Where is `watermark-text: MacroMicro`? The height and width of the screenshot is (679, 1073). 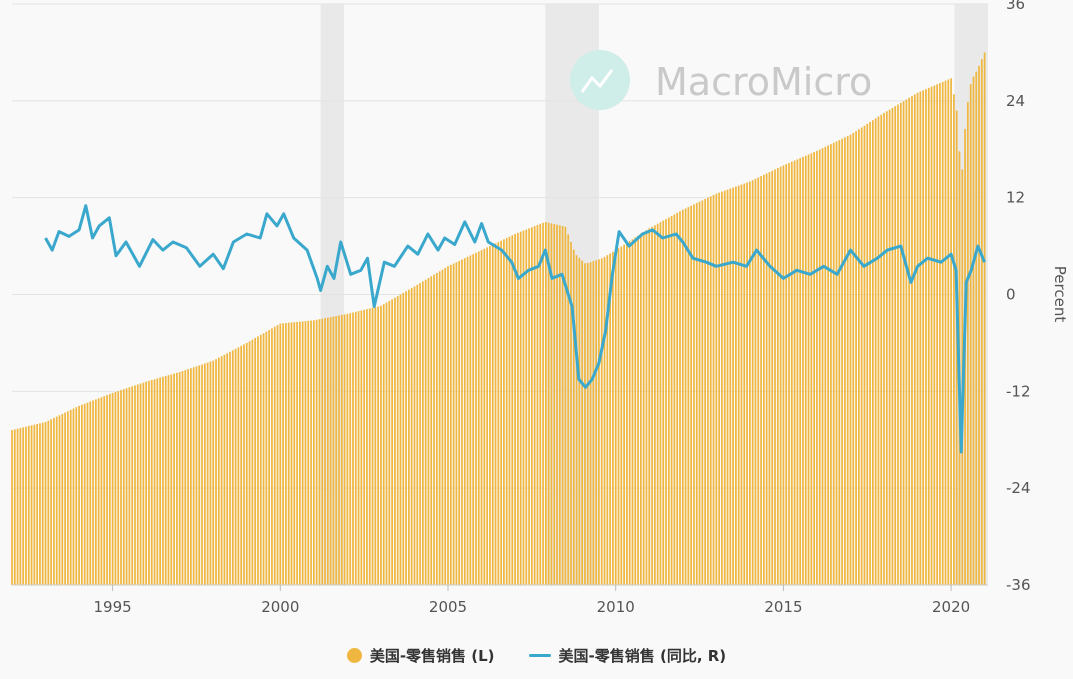 watermark-text: MacroMicro is located at coordinates (763, 82).